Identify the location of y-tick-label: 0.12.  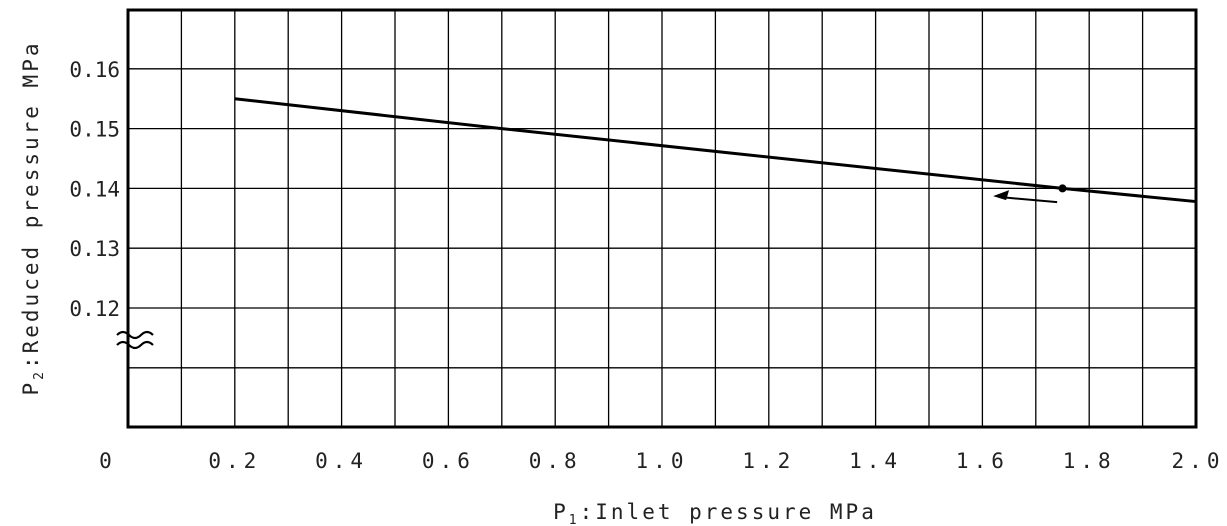
(94, 309).